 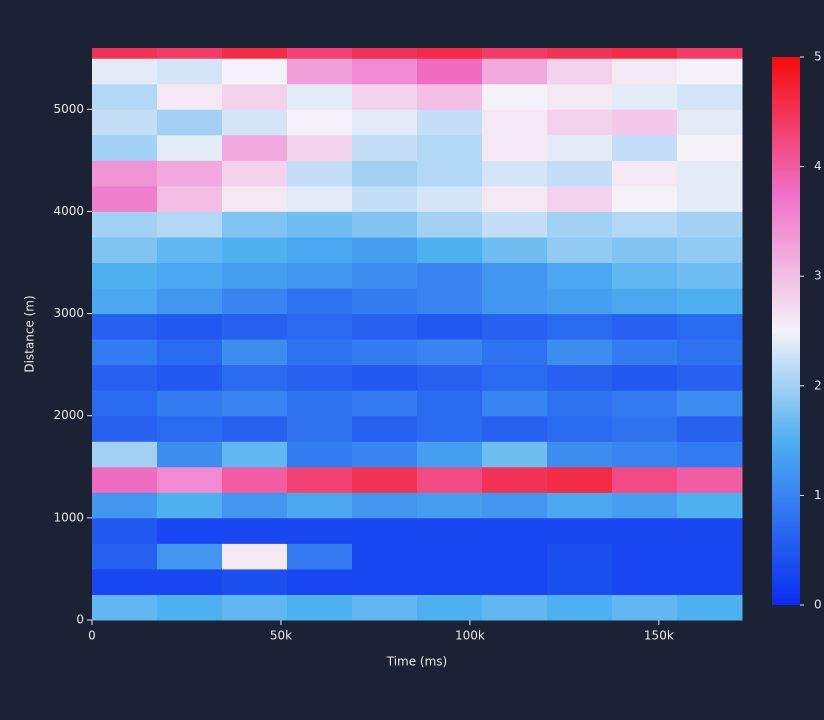 I want to click on x-tick-label: 0, so click(x=92, y=636).